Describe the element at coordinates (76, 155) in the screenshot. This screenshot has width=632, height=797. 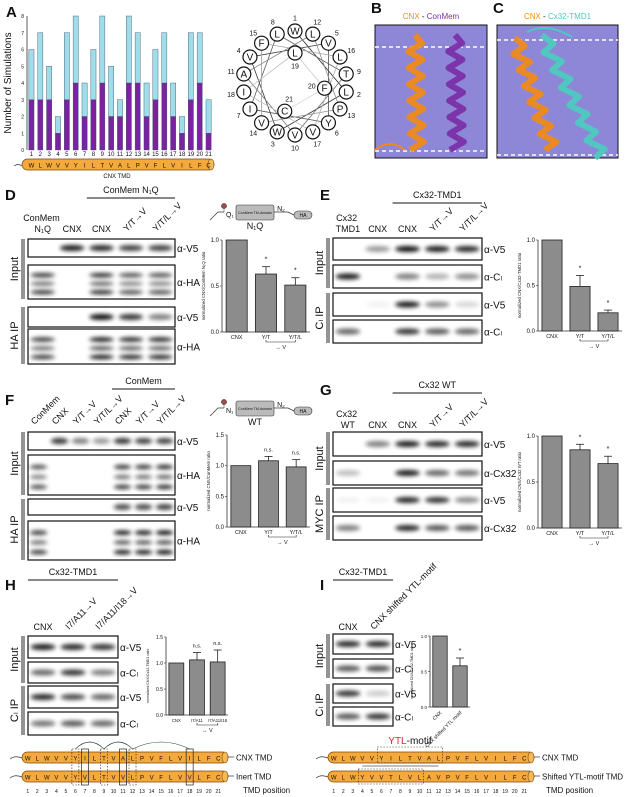
I see `x-tick-label: 6` at that location.